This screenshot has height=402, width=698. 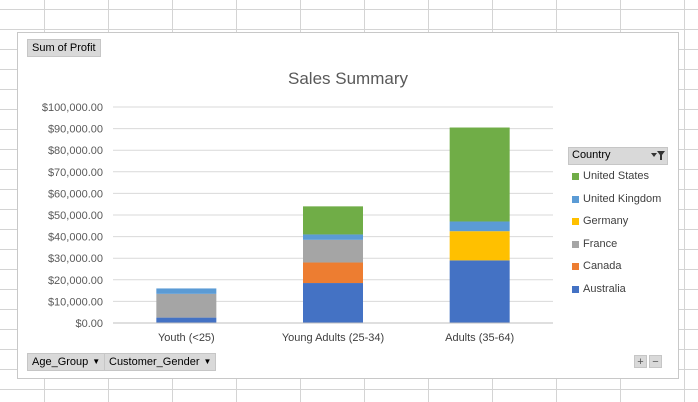 I want to click on legend-label: United Kingdom, so click(x=622, y=198).